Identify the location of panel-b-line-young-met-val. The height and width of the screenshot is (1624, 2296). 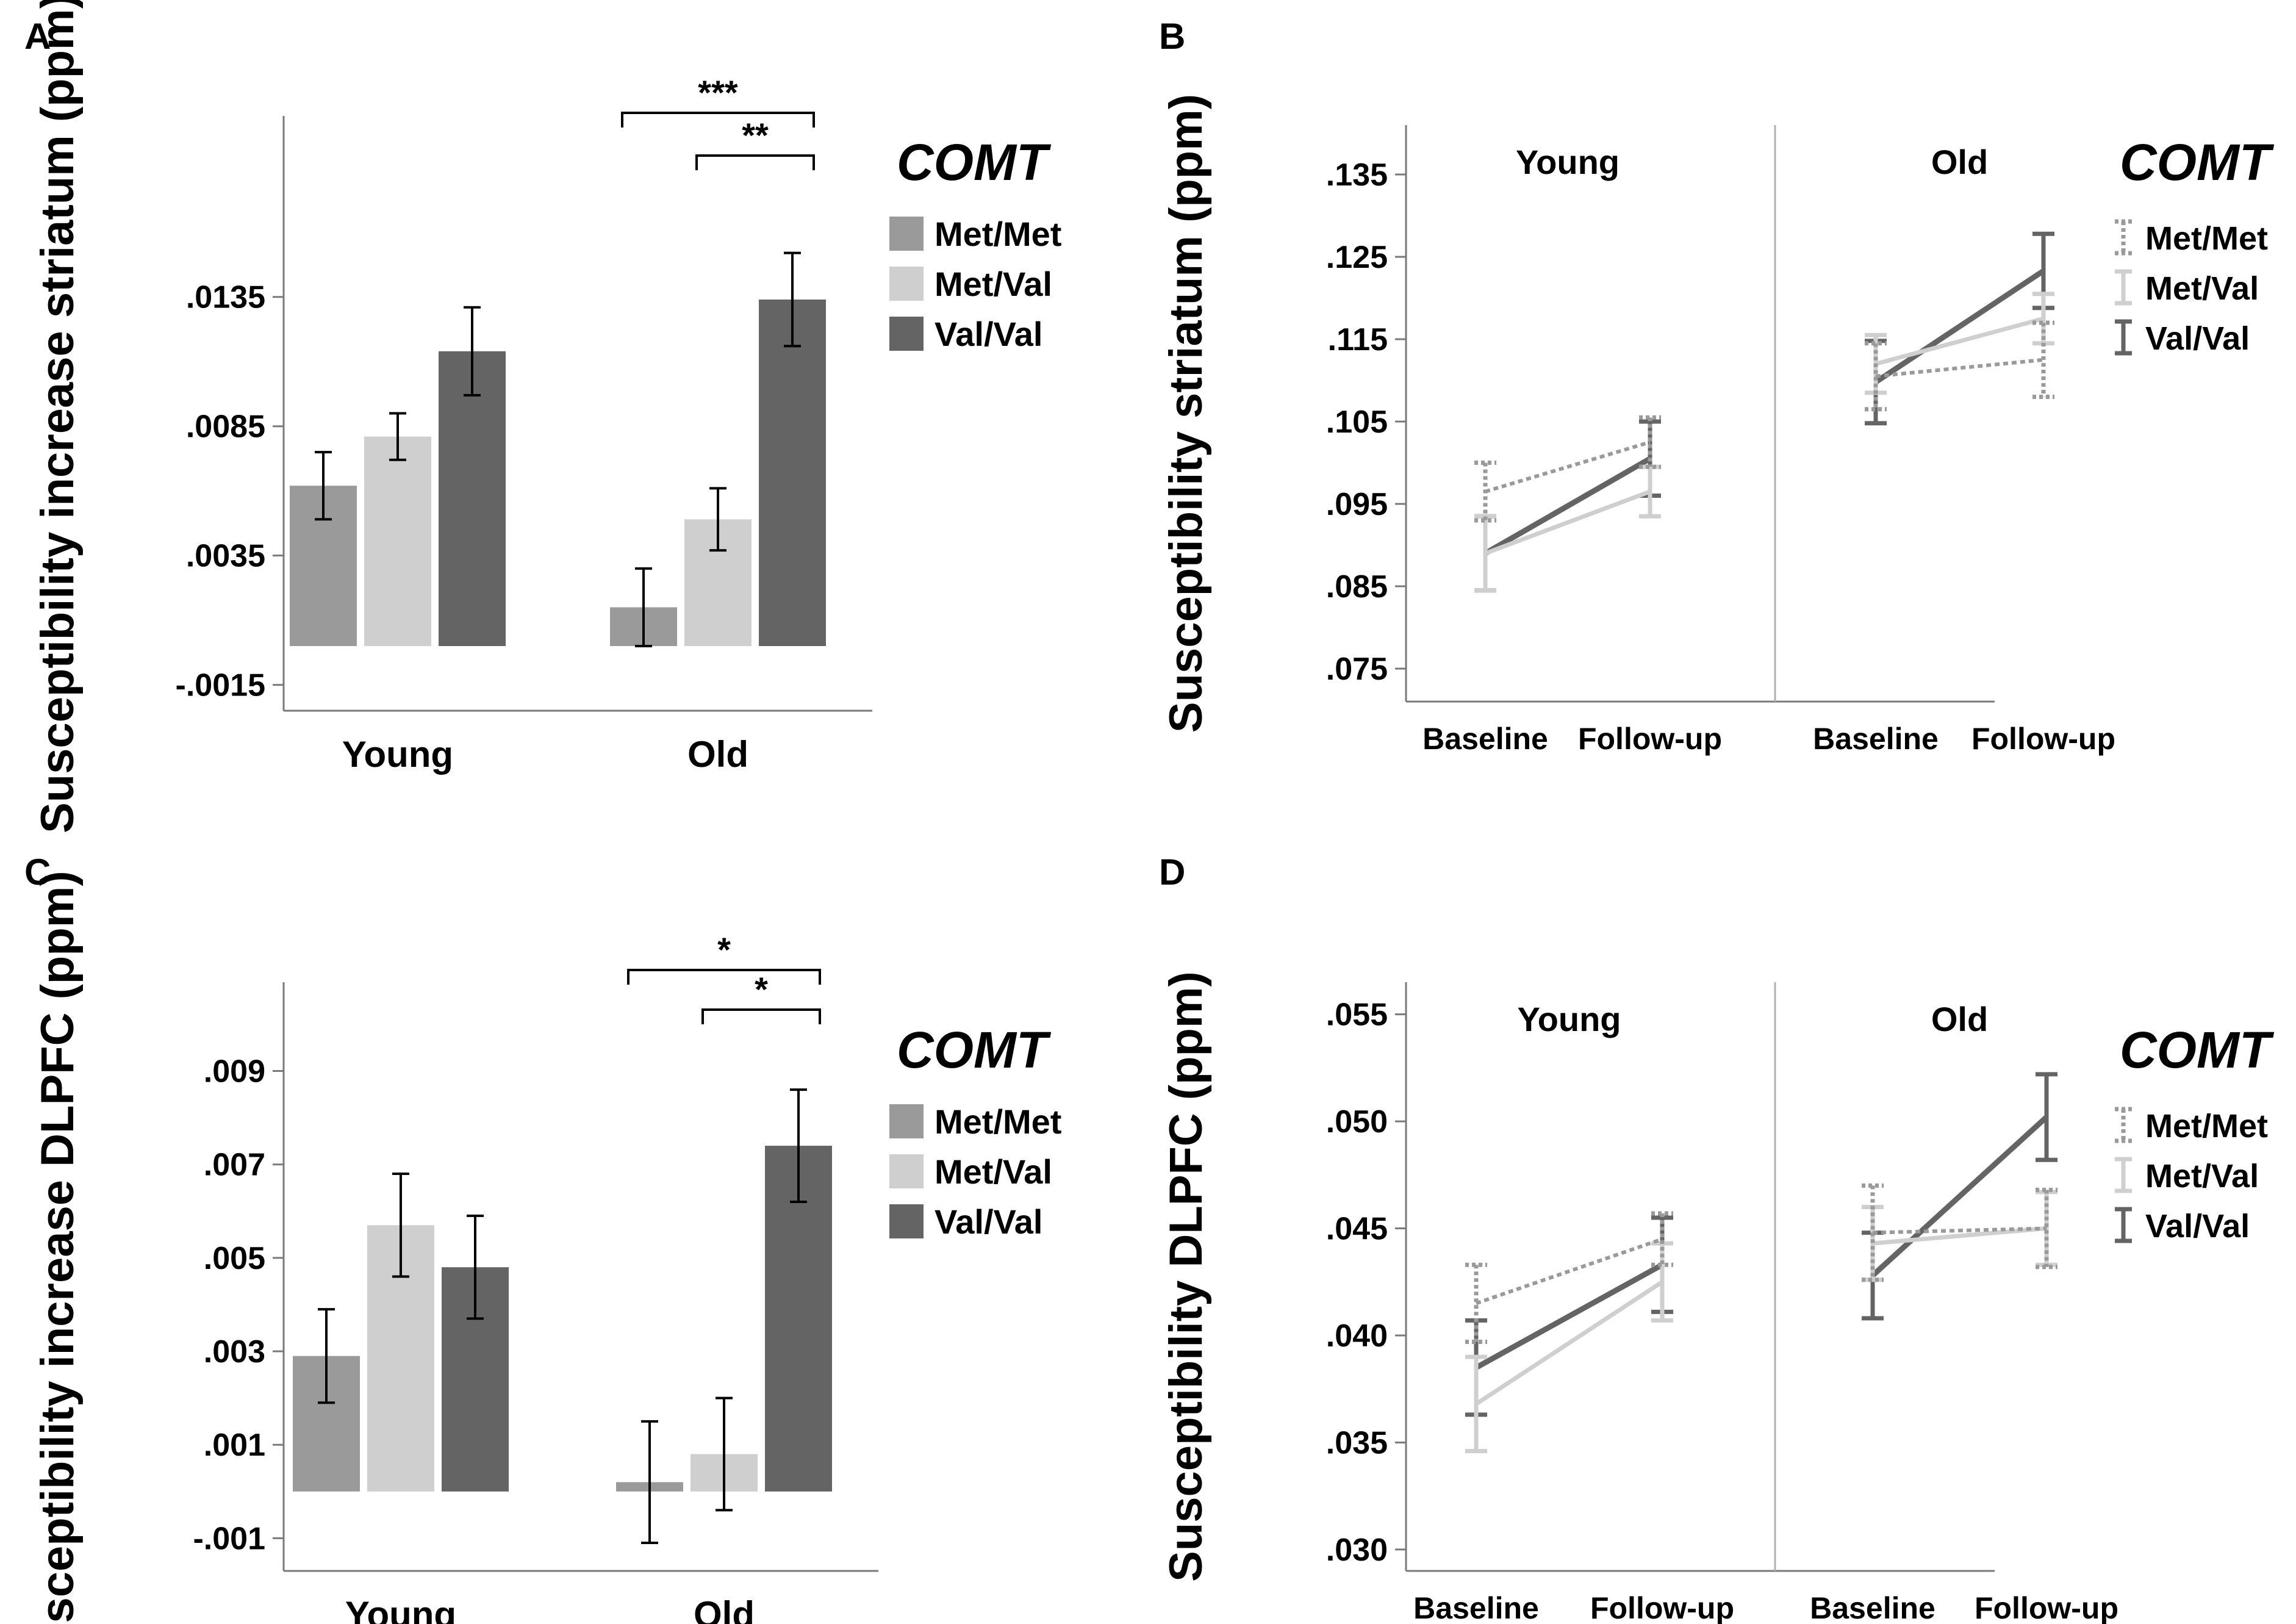
(1568, 522).